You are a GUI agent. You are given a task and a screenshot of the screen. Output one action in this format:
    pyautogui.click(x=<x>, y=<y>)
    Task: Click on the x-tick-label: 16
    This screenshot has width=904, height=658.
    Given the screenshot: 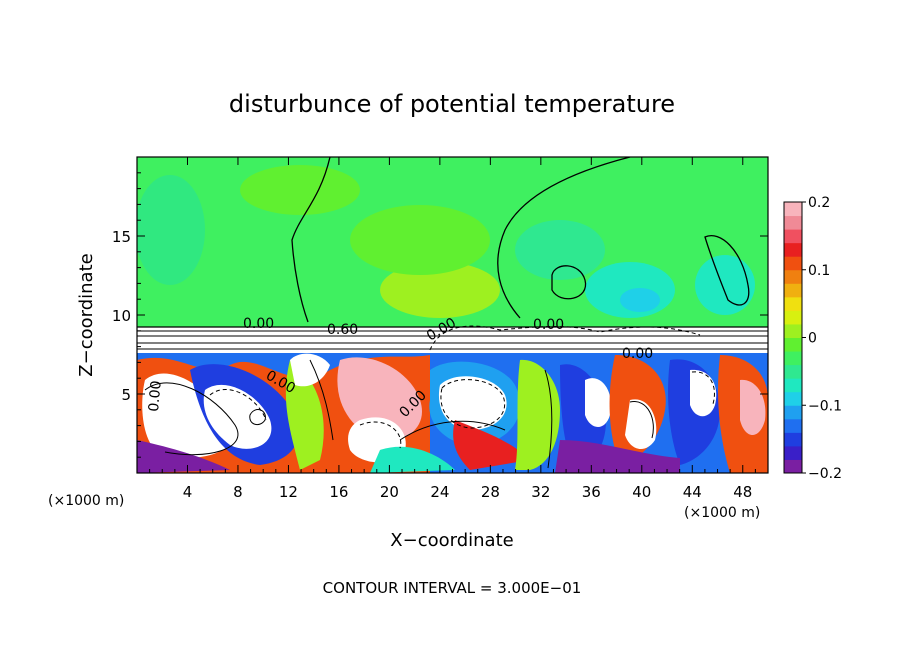 What is the action you would take?
    pyautogui.click(x=338, y=492)
    